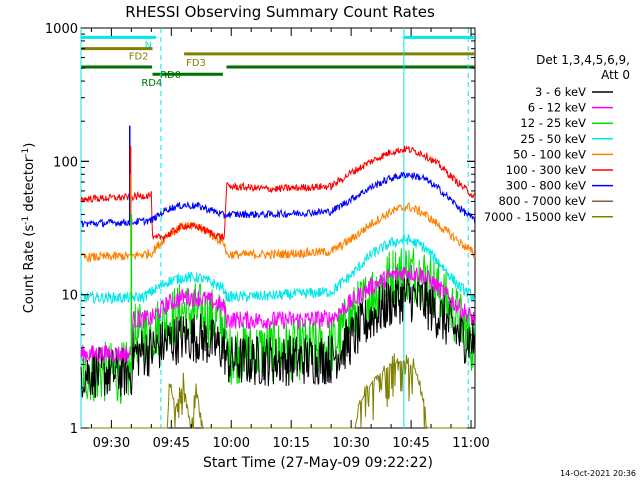 The height and width of the screenshot is (480, 640). Describe the element at coordinates (171, 443) in the screenshot. I see `x-tick-label: 09:45` at that location.